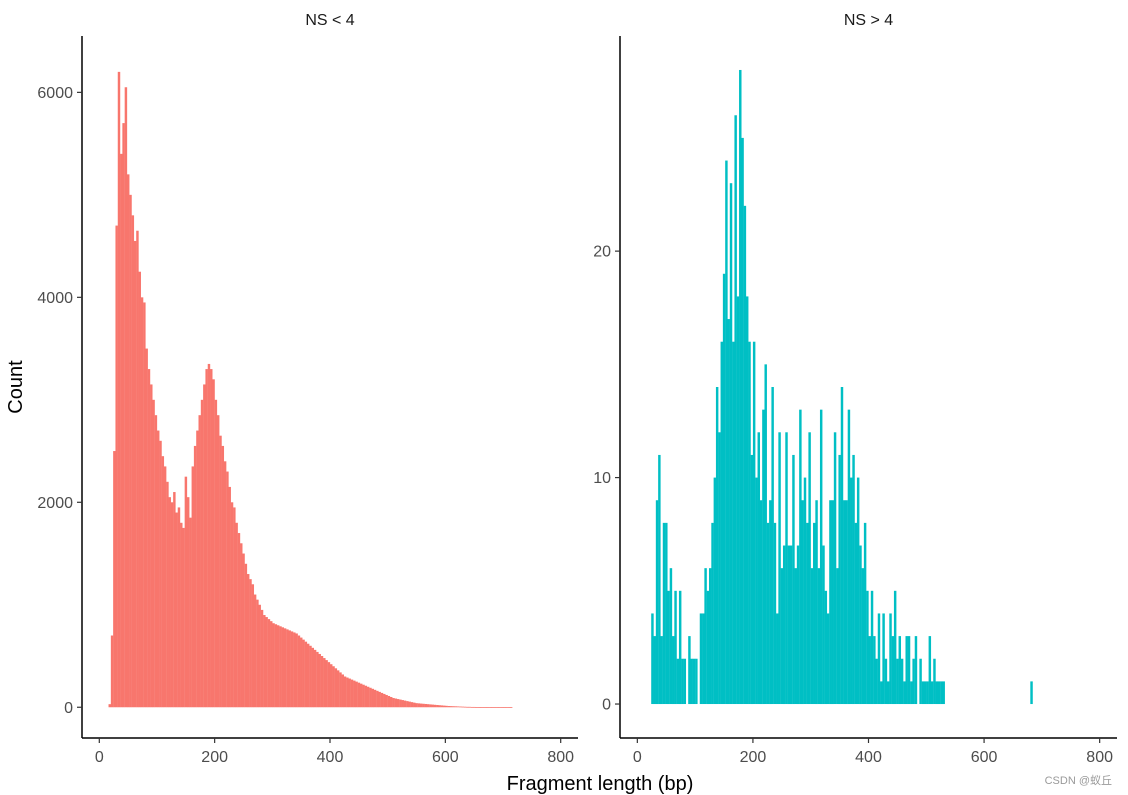 This screenshot has width=1128, height=795. Describe the element at coordinates (1078, 780) in the screenshot. I see `watermark: CSDN @蚁丘` at that location.